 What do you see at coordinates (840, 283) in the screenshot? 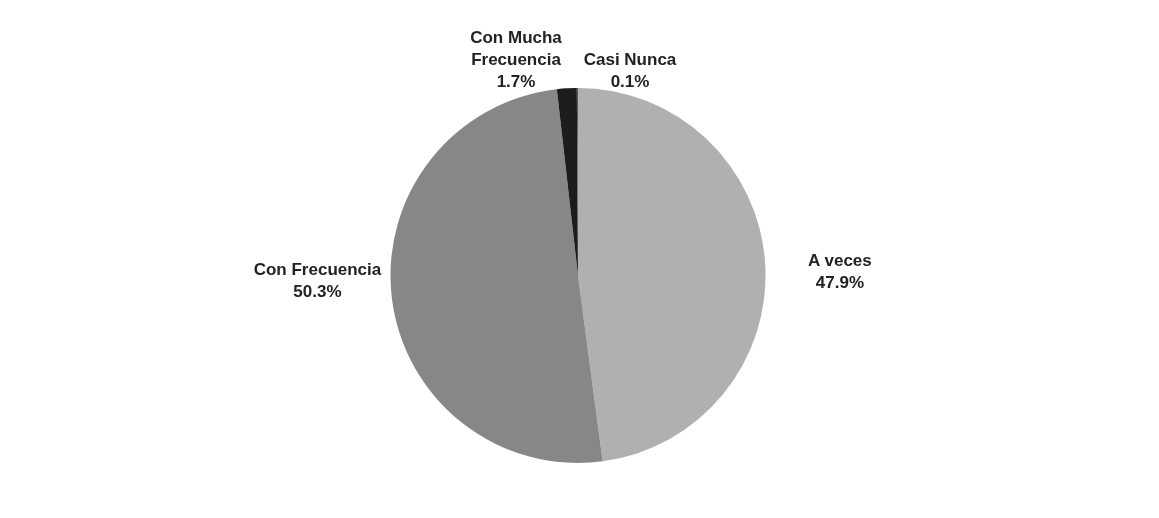
I see `data-label: 47.9%` at bounding box center [840, 283].